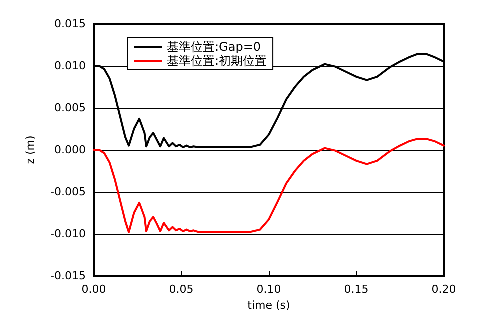  Describe the element at coordinates (30, 150) in the screenshot. I see `y-axis-title: z (m)` at that location.